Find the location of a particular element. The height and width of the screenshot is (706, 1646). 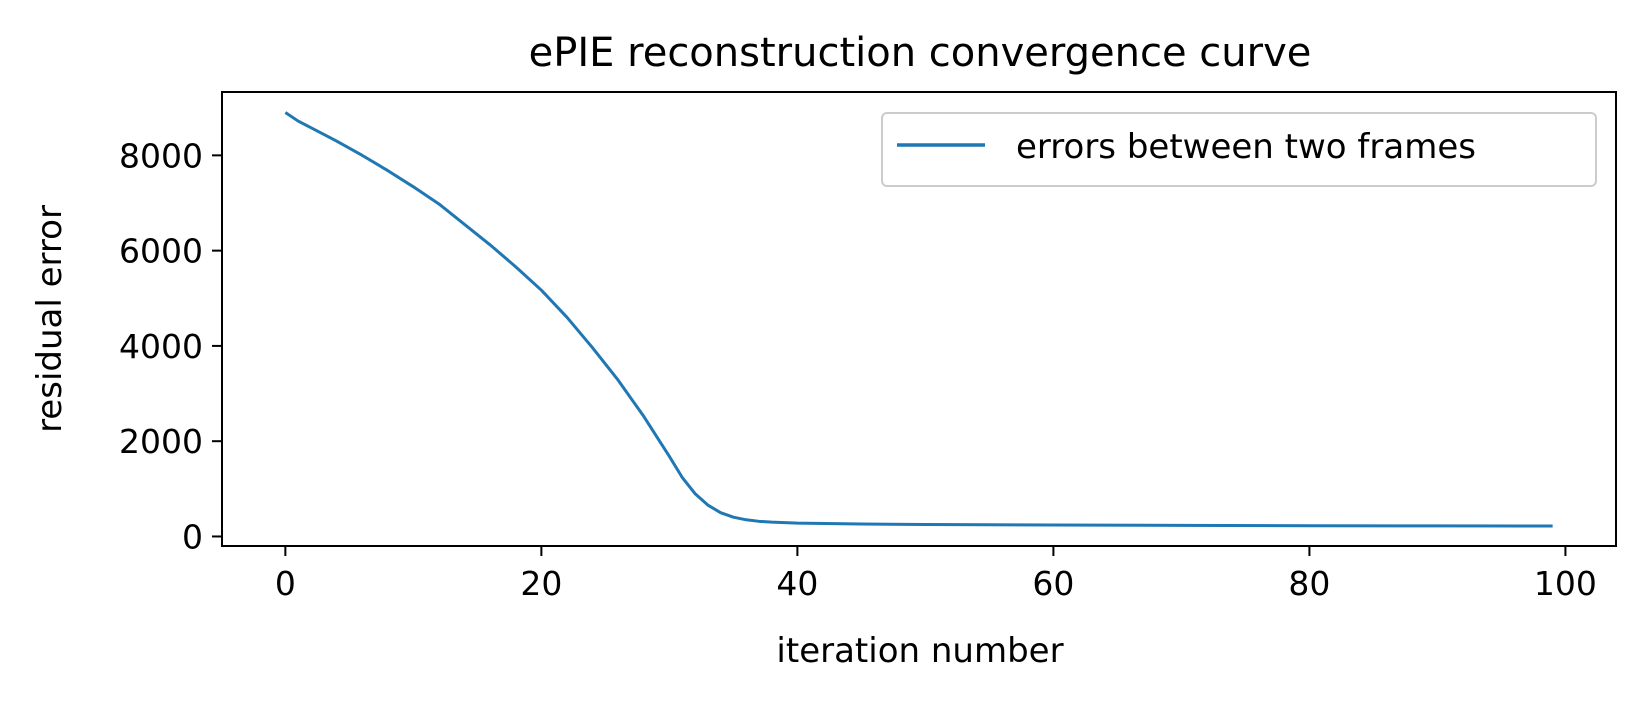

legend-box is located at coordinates (1239, 149).